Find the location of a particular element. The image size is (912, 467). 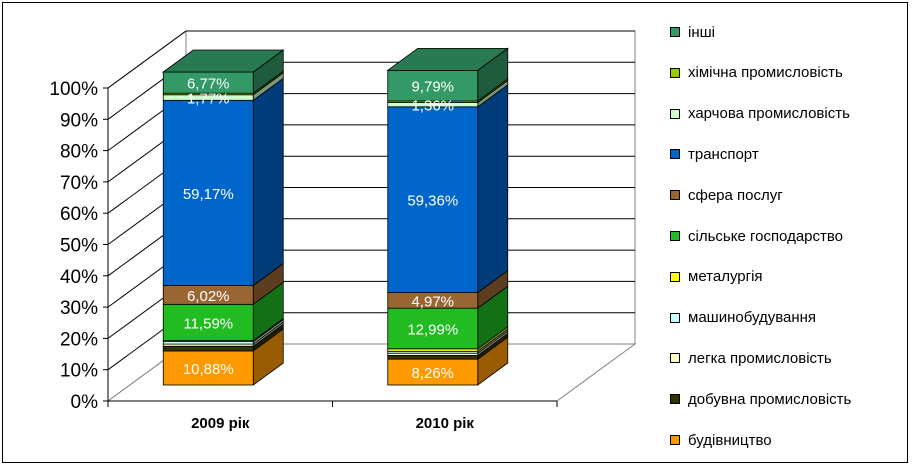

legend-item: транспорт is located at coordinates (714, 154).